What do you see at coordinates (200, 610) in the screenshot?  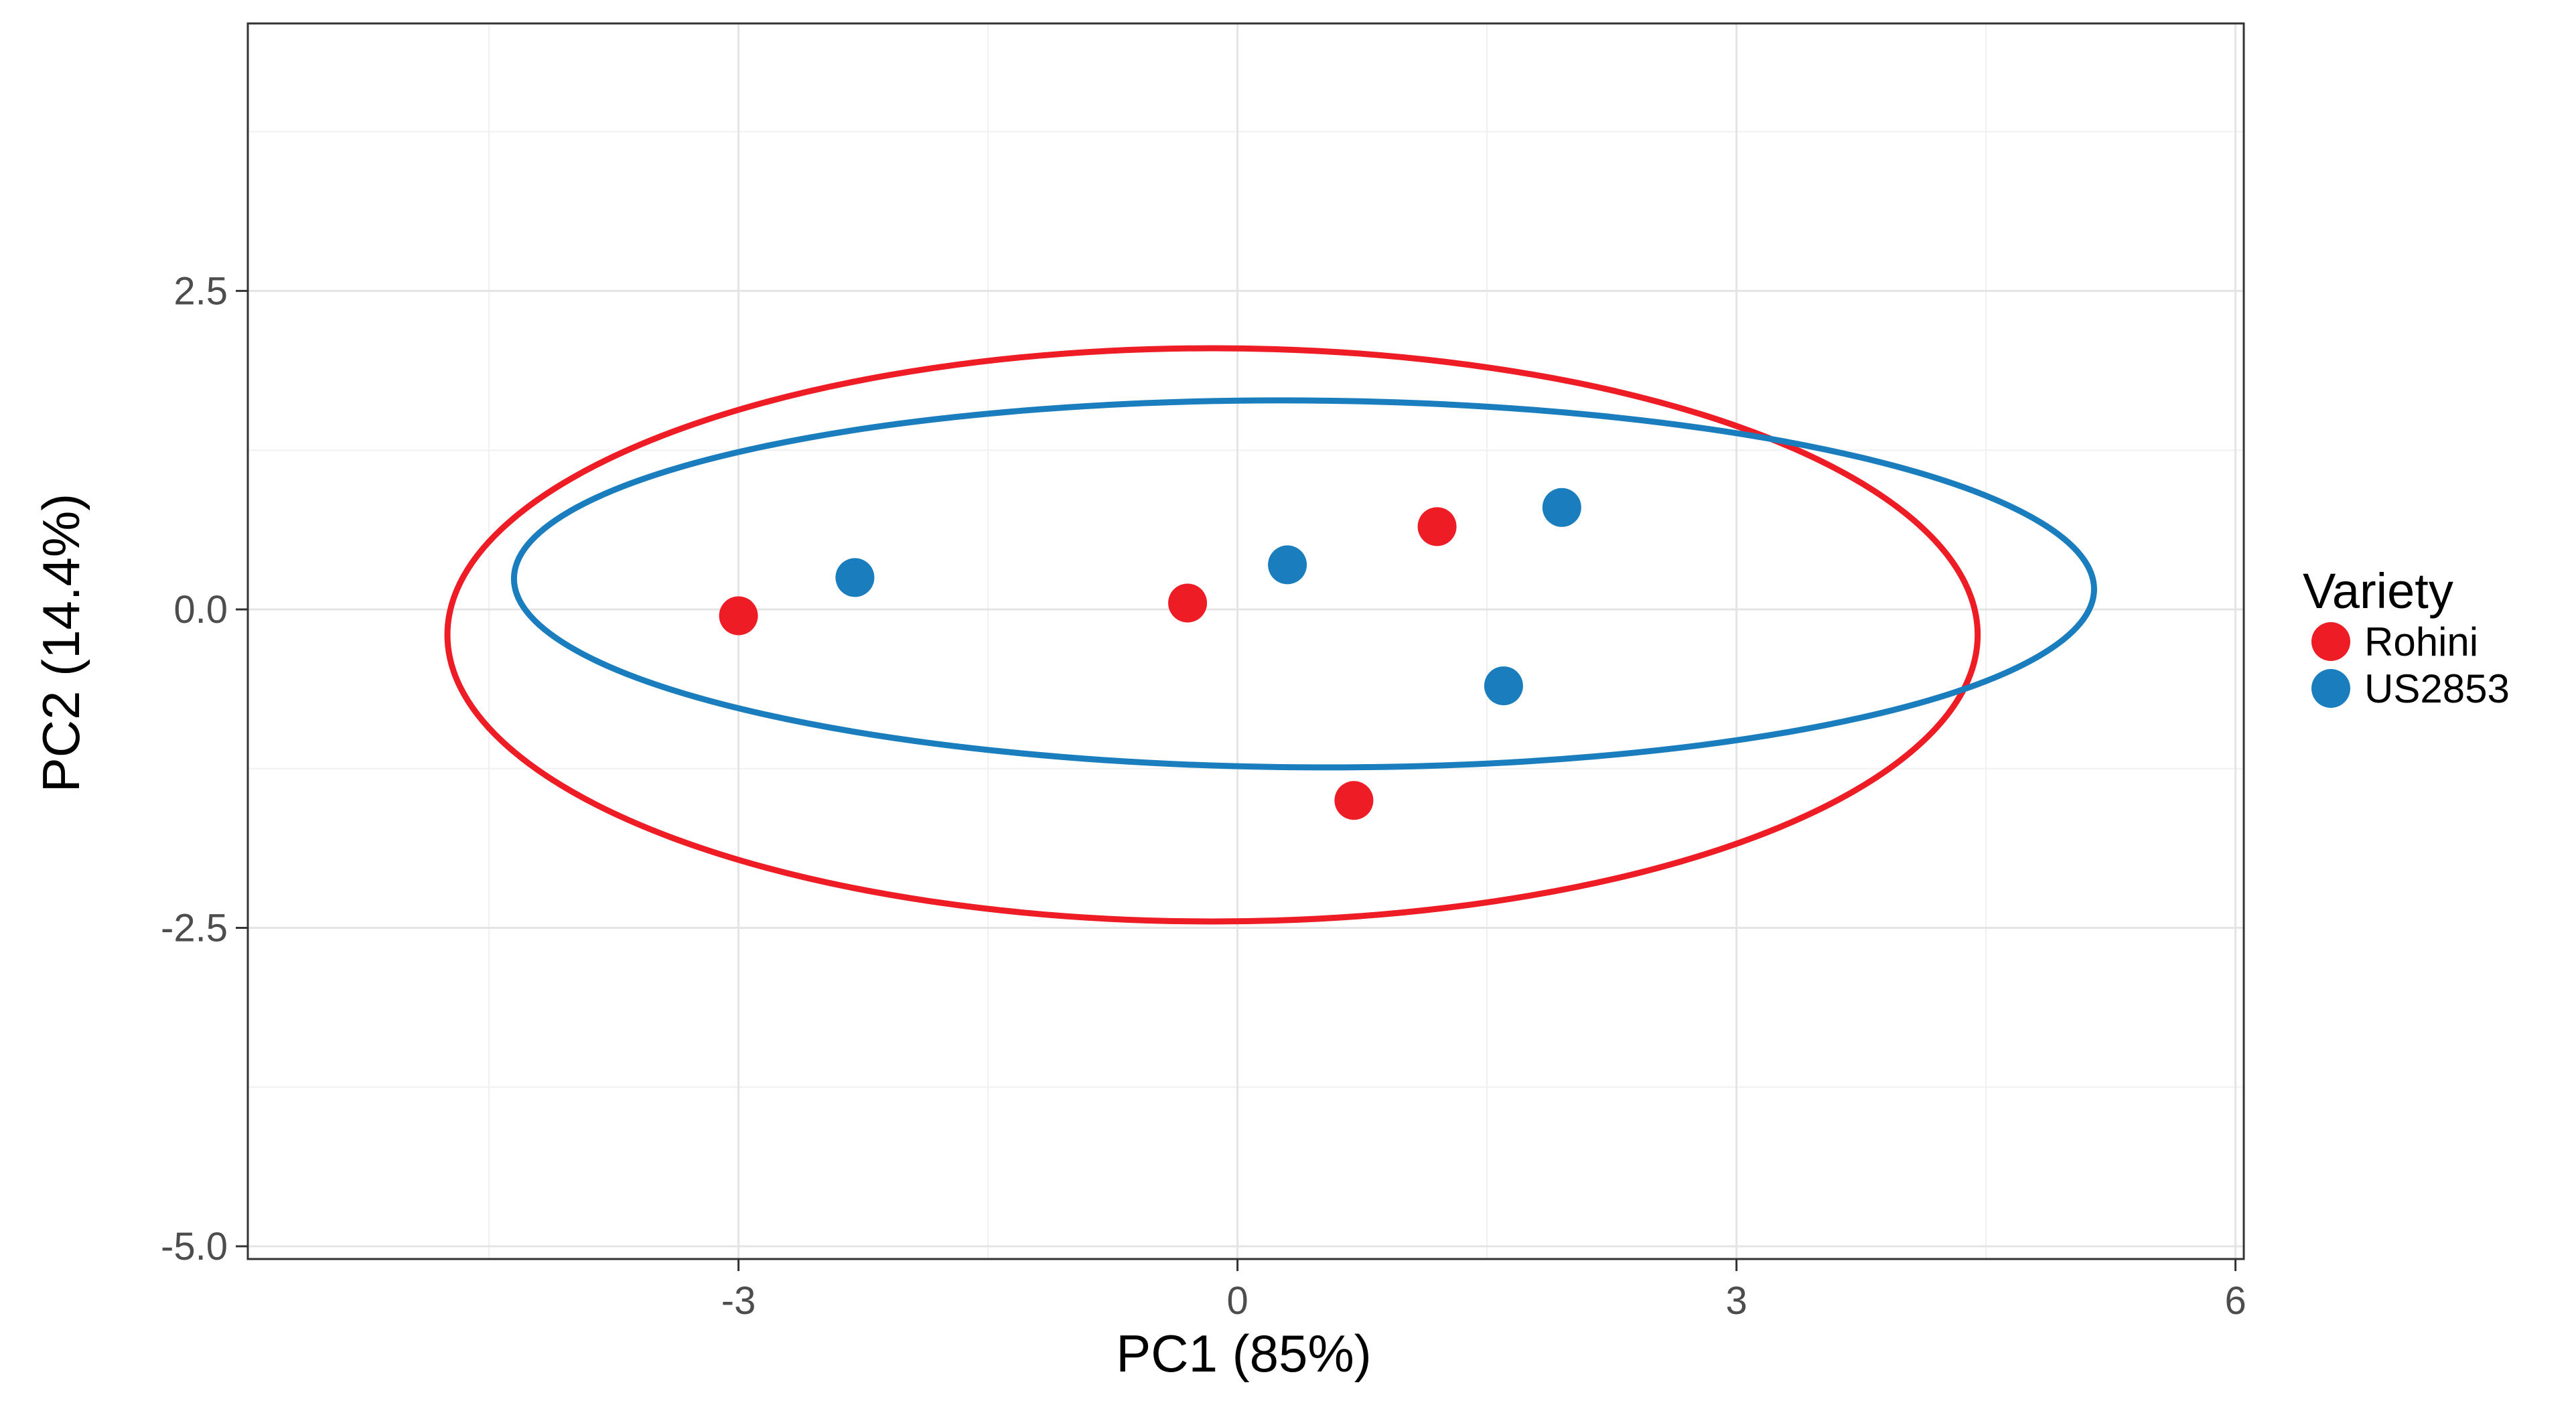 I see `y-tick-label: 0.0` at bounding box center [200, 610].